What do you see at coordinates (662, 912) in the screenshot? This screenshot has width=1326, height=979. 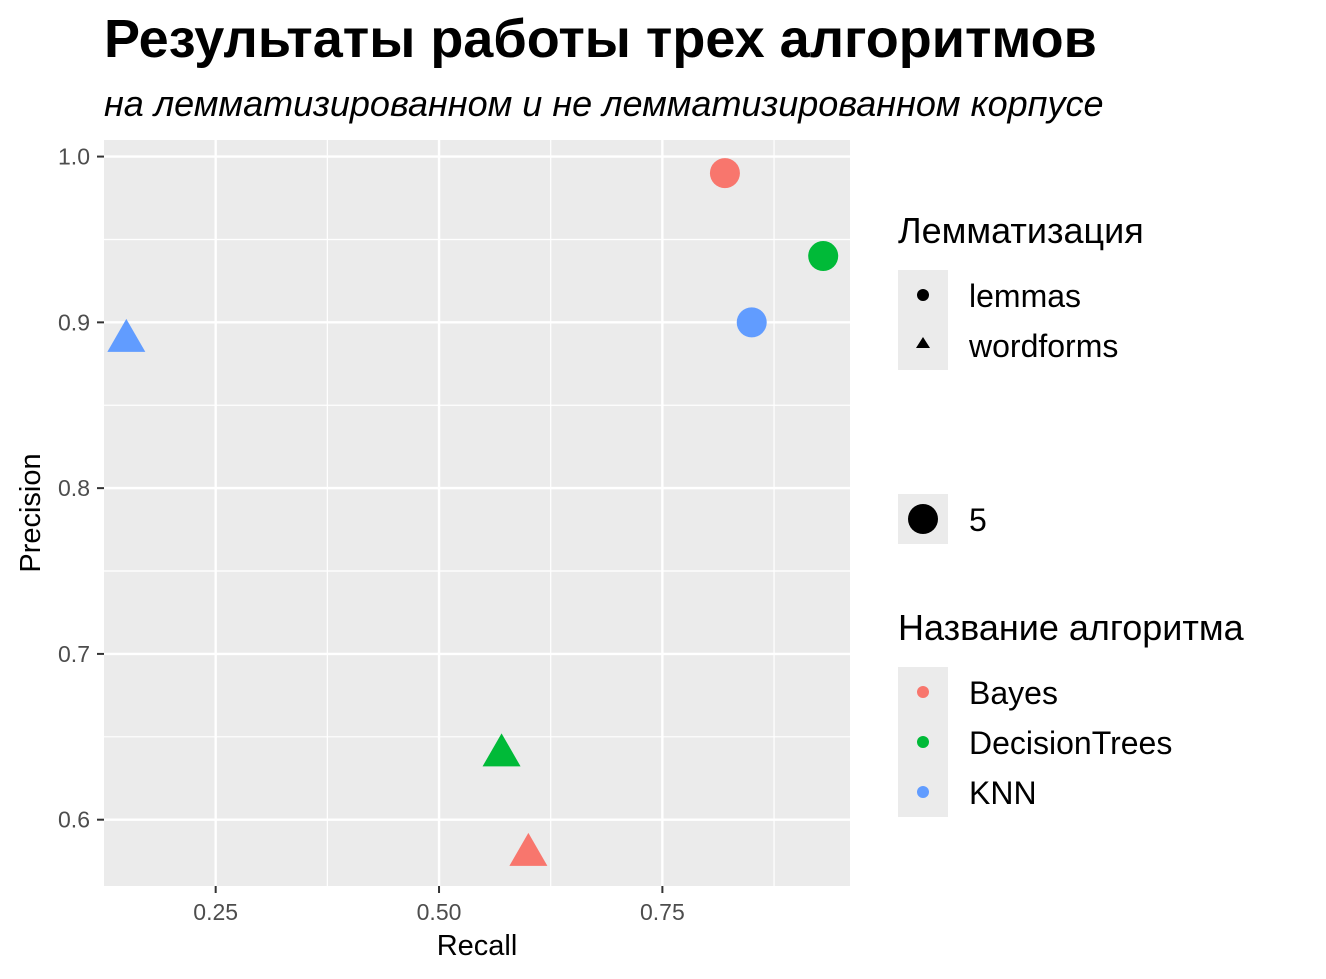 I see `x-tick-label: 0.75` at bounding box center [662, 912].